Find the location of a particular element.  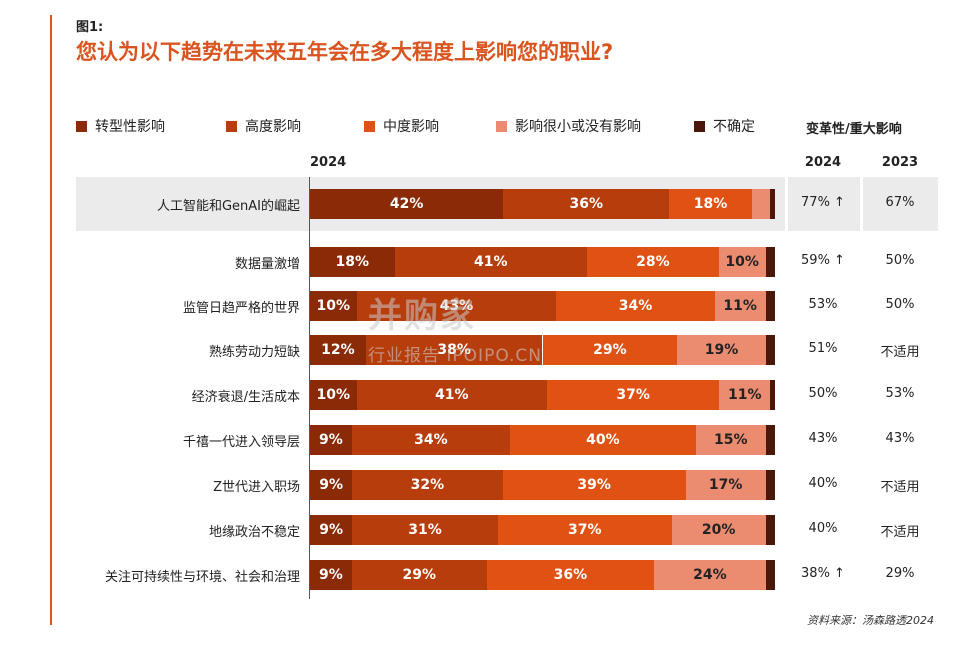

legend-item: 影响很小或没有影响 is located at coordinates (568, 126).